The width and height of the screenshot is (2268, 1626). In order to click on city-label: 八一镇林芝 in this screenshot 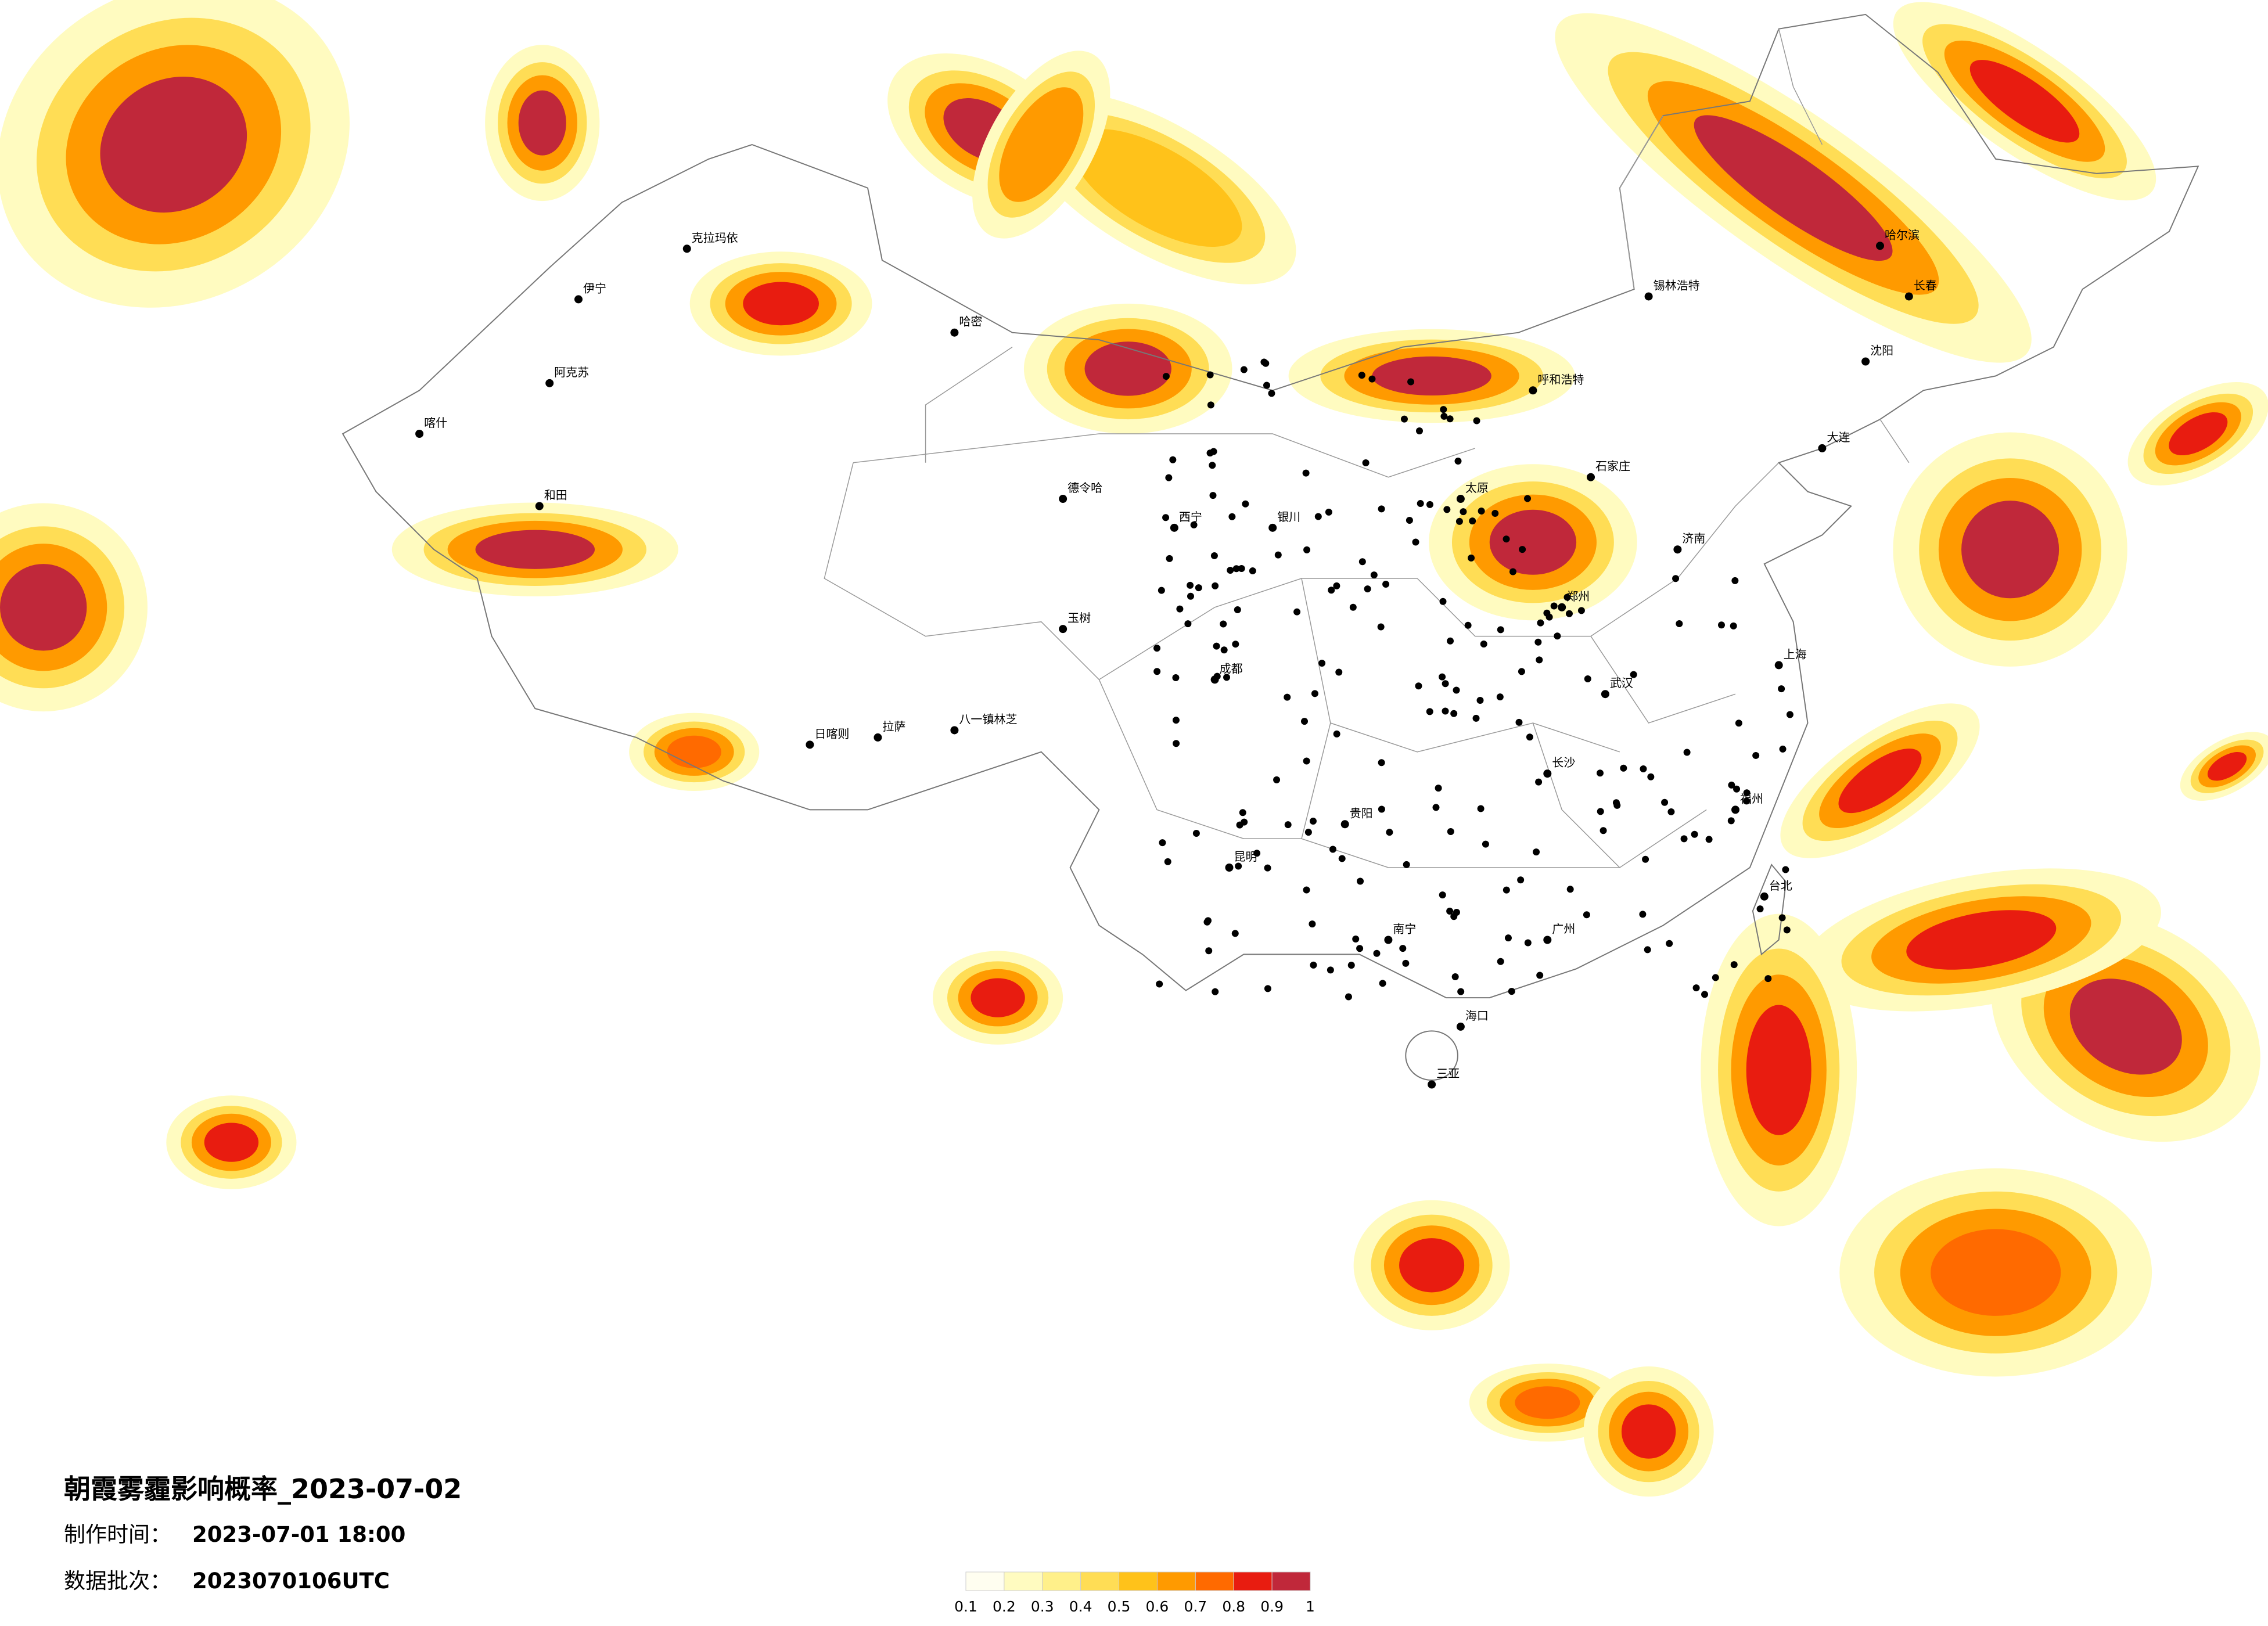, I will do `click(988, 719)`.